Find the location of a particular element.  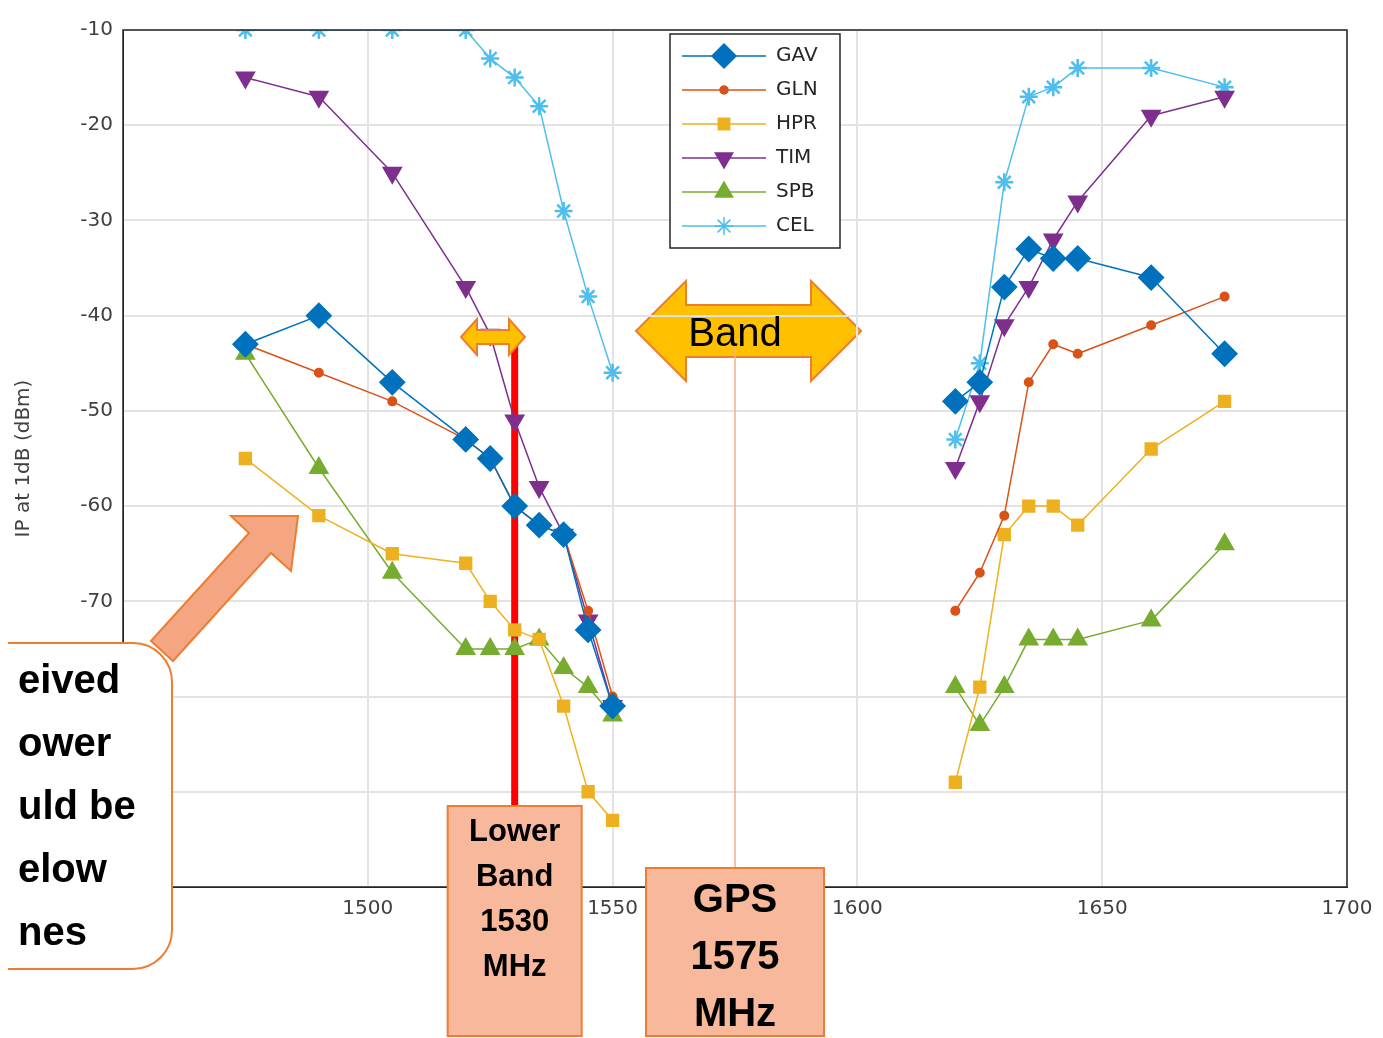

ref-line-label: GPS 1575 MHz is located at coordinates (735, 954).